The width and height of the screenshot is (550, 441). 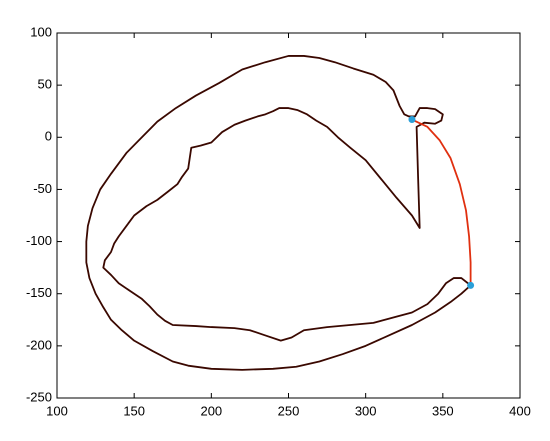 I want to click on y-tick-label: -100, so click(x=39, y=240).